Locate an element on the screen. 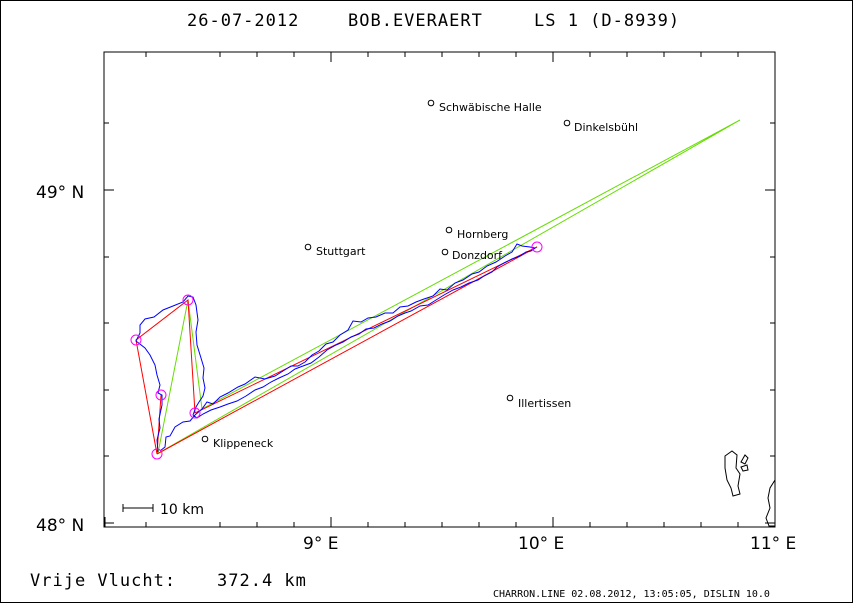 The image size is (853, 603). place-label-stuttgart: Stuttgart is located at coordinates (341, 251).